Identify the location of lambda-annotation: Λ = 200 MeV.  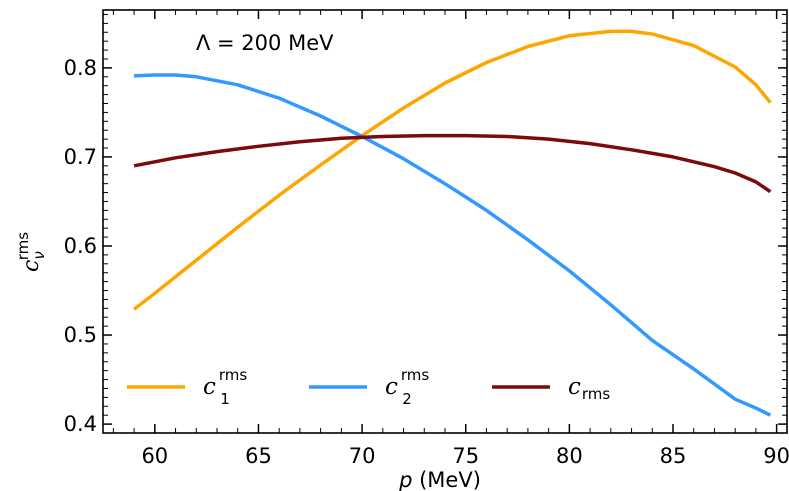
(265, 43).